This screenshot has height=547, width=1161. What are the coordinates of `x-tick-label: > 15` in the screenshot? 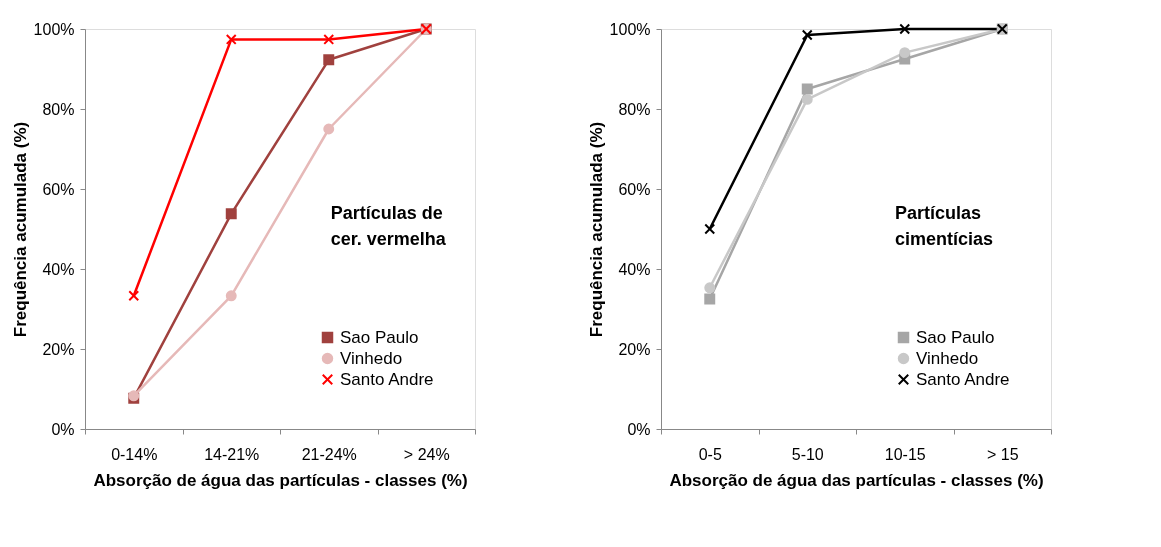 It's located at (1002, 454).